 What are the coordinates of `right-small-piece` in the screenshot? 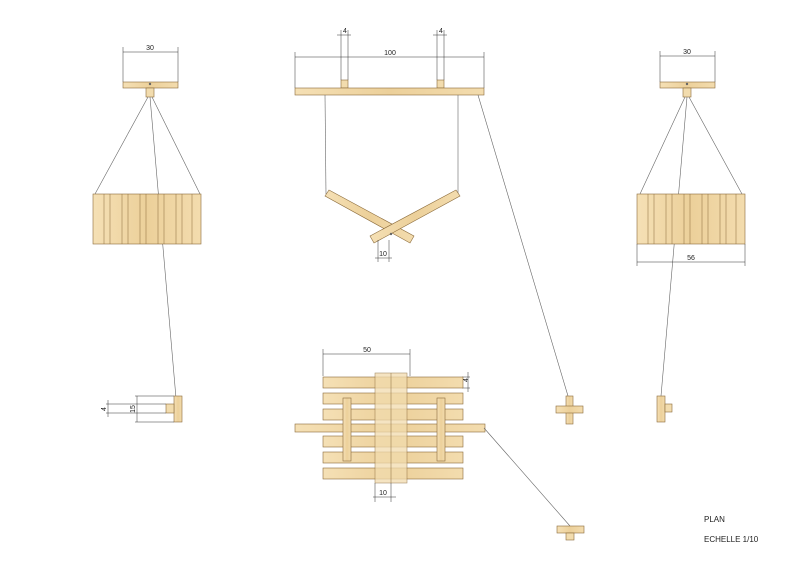 It's located at (664, 409).